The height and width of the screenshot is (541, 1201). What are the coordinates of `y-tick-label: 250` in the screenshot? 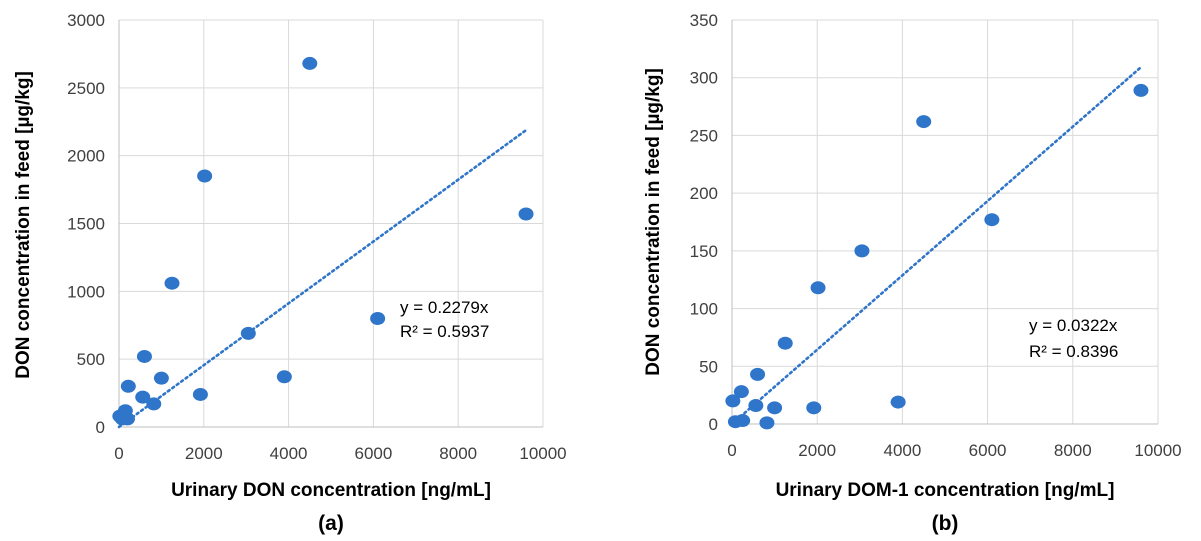 It's located at (704, 135).